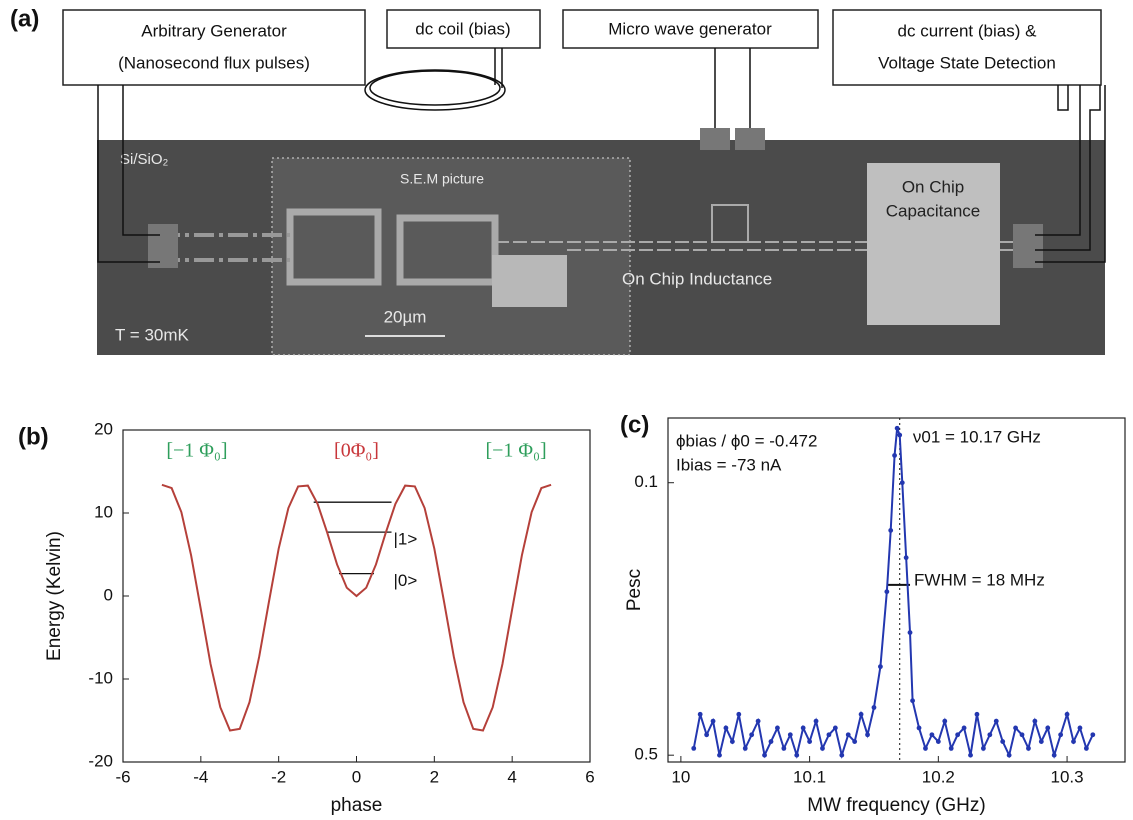 The width and height of the screenshot is (1133, 820). What do you see at coordinates (24, 18) in the screenshot?
I see `panel-label: (a)` at bounding box center [24, 18].